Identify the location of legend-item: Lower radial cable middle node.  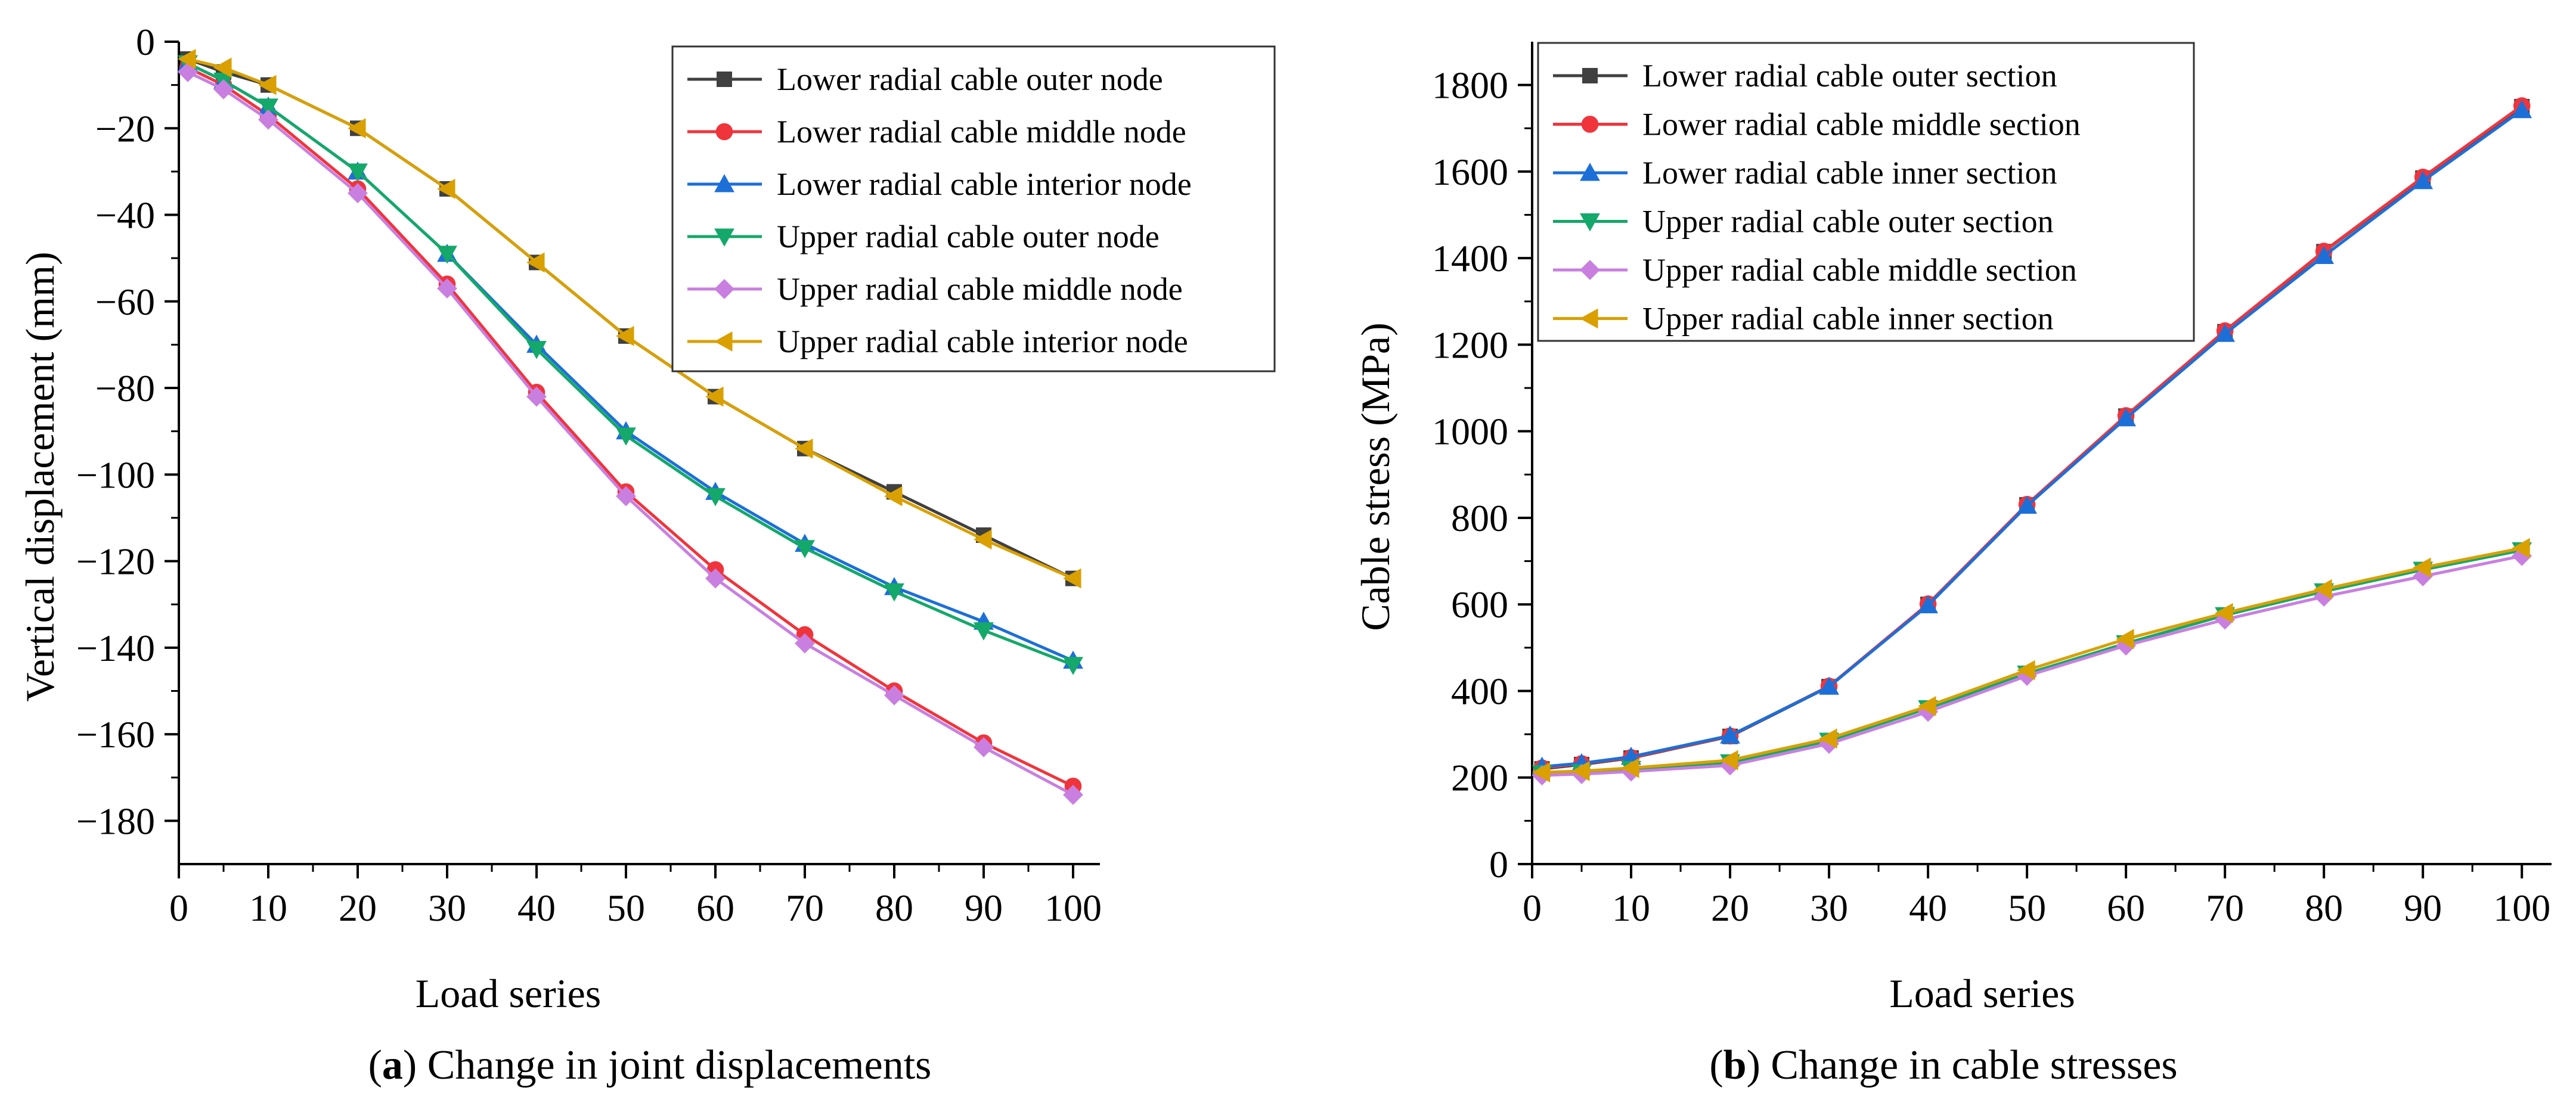
(936, 132).